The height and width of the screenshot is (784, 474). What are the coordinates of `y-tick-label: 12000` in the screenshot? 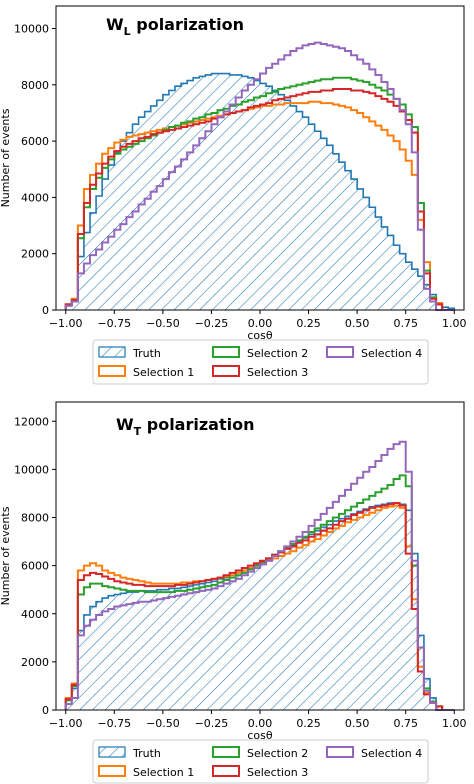 It's located at (31, 421).